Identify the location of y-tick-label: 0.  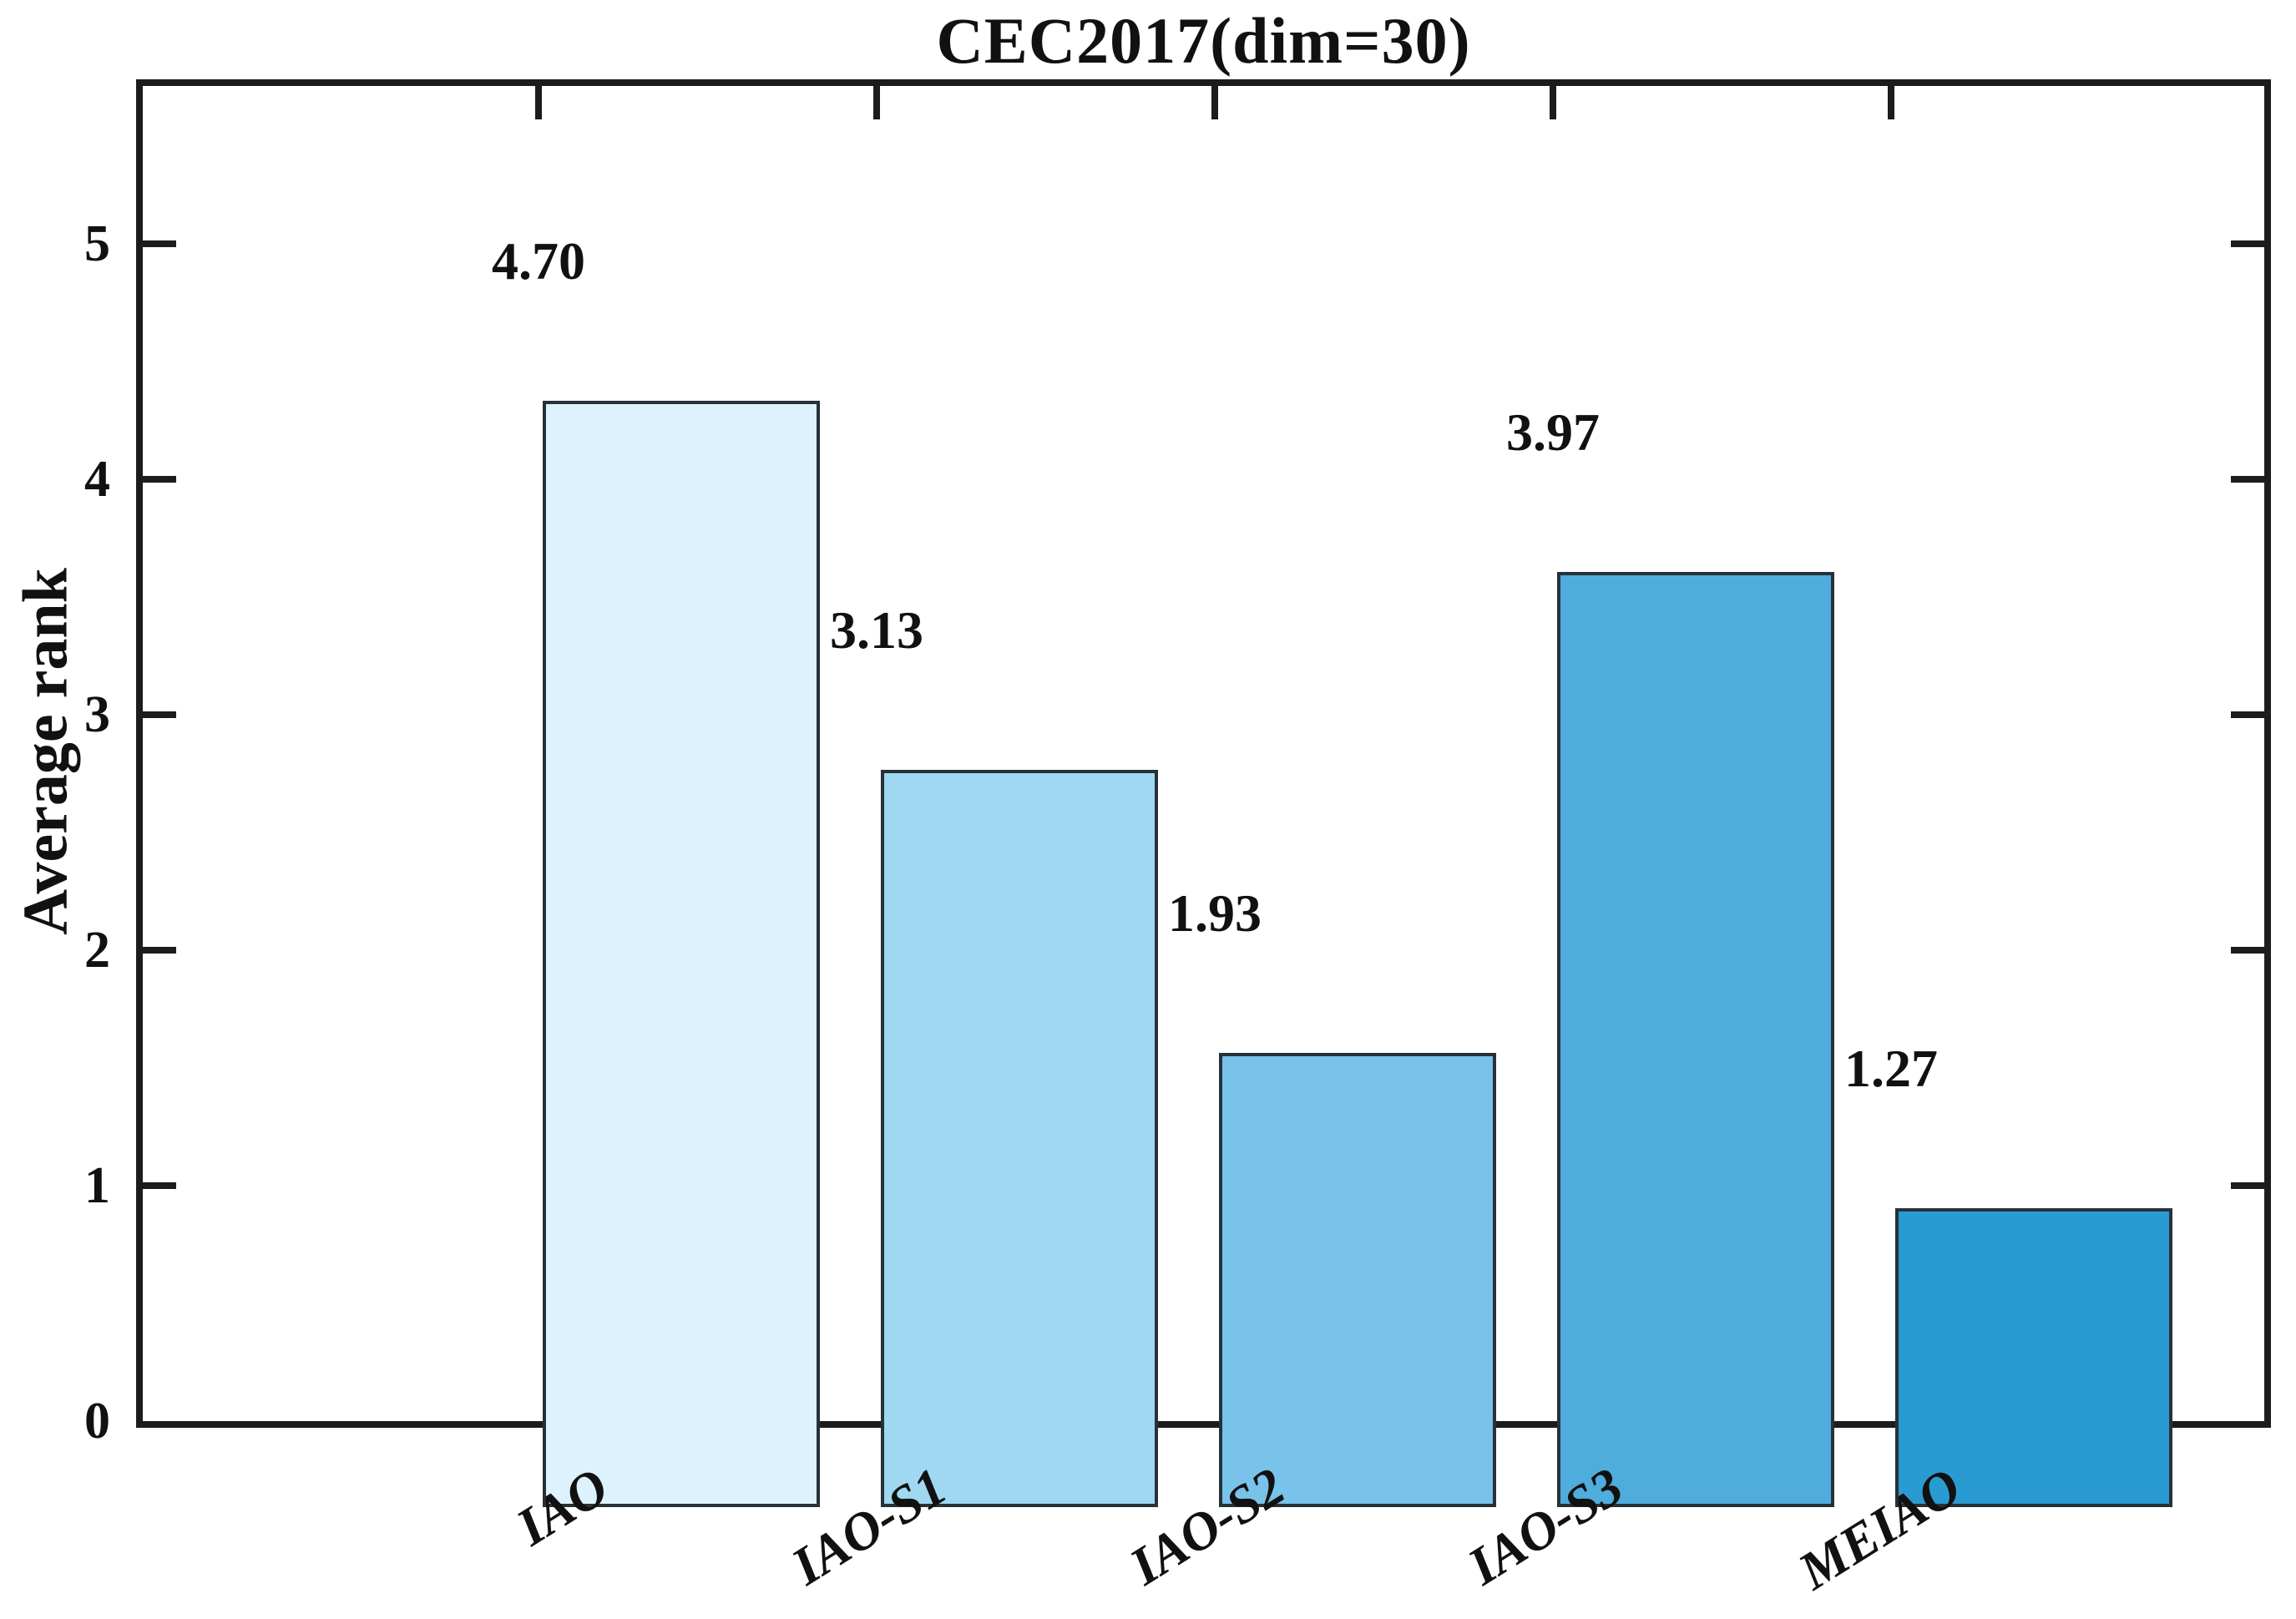
(97, 1422).